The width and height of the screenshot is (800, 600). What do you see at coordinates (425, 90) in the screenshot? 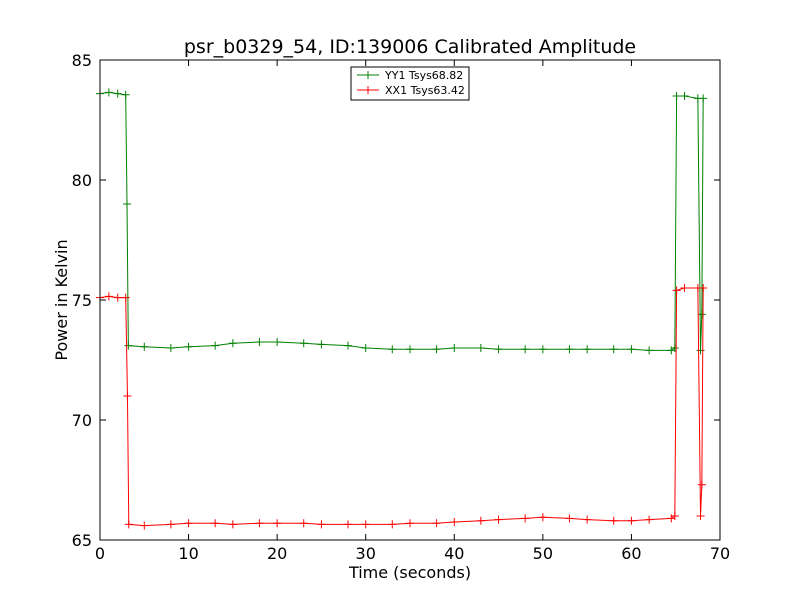
I see `legend-label: XX1 Tsys63.42` at bounding box center [425, 90].